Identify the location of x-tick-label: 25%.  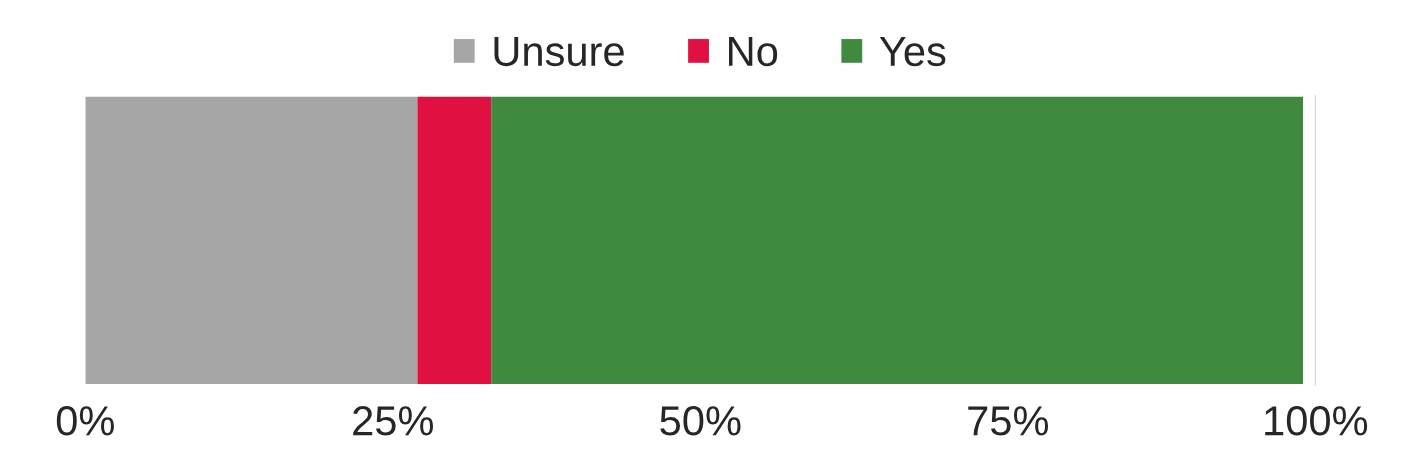
(393, 421).